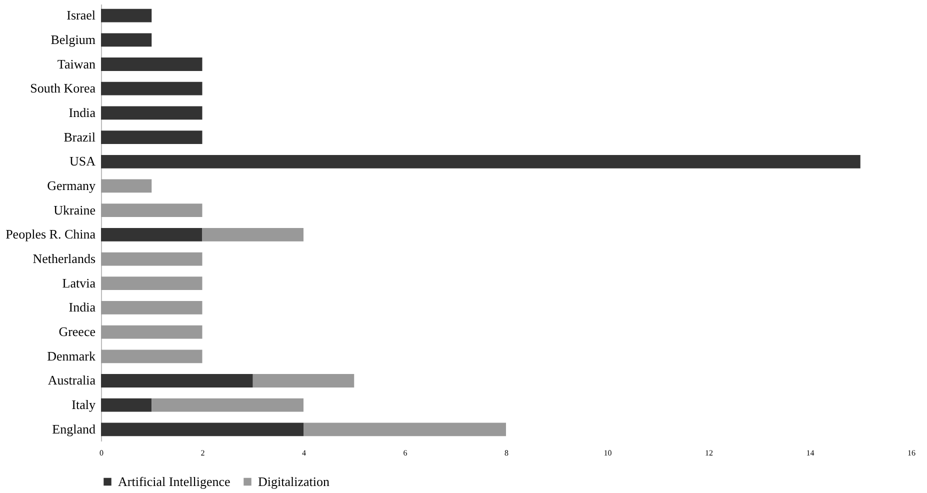  I want to click on x-tick-label: 6, so click(405, 453).